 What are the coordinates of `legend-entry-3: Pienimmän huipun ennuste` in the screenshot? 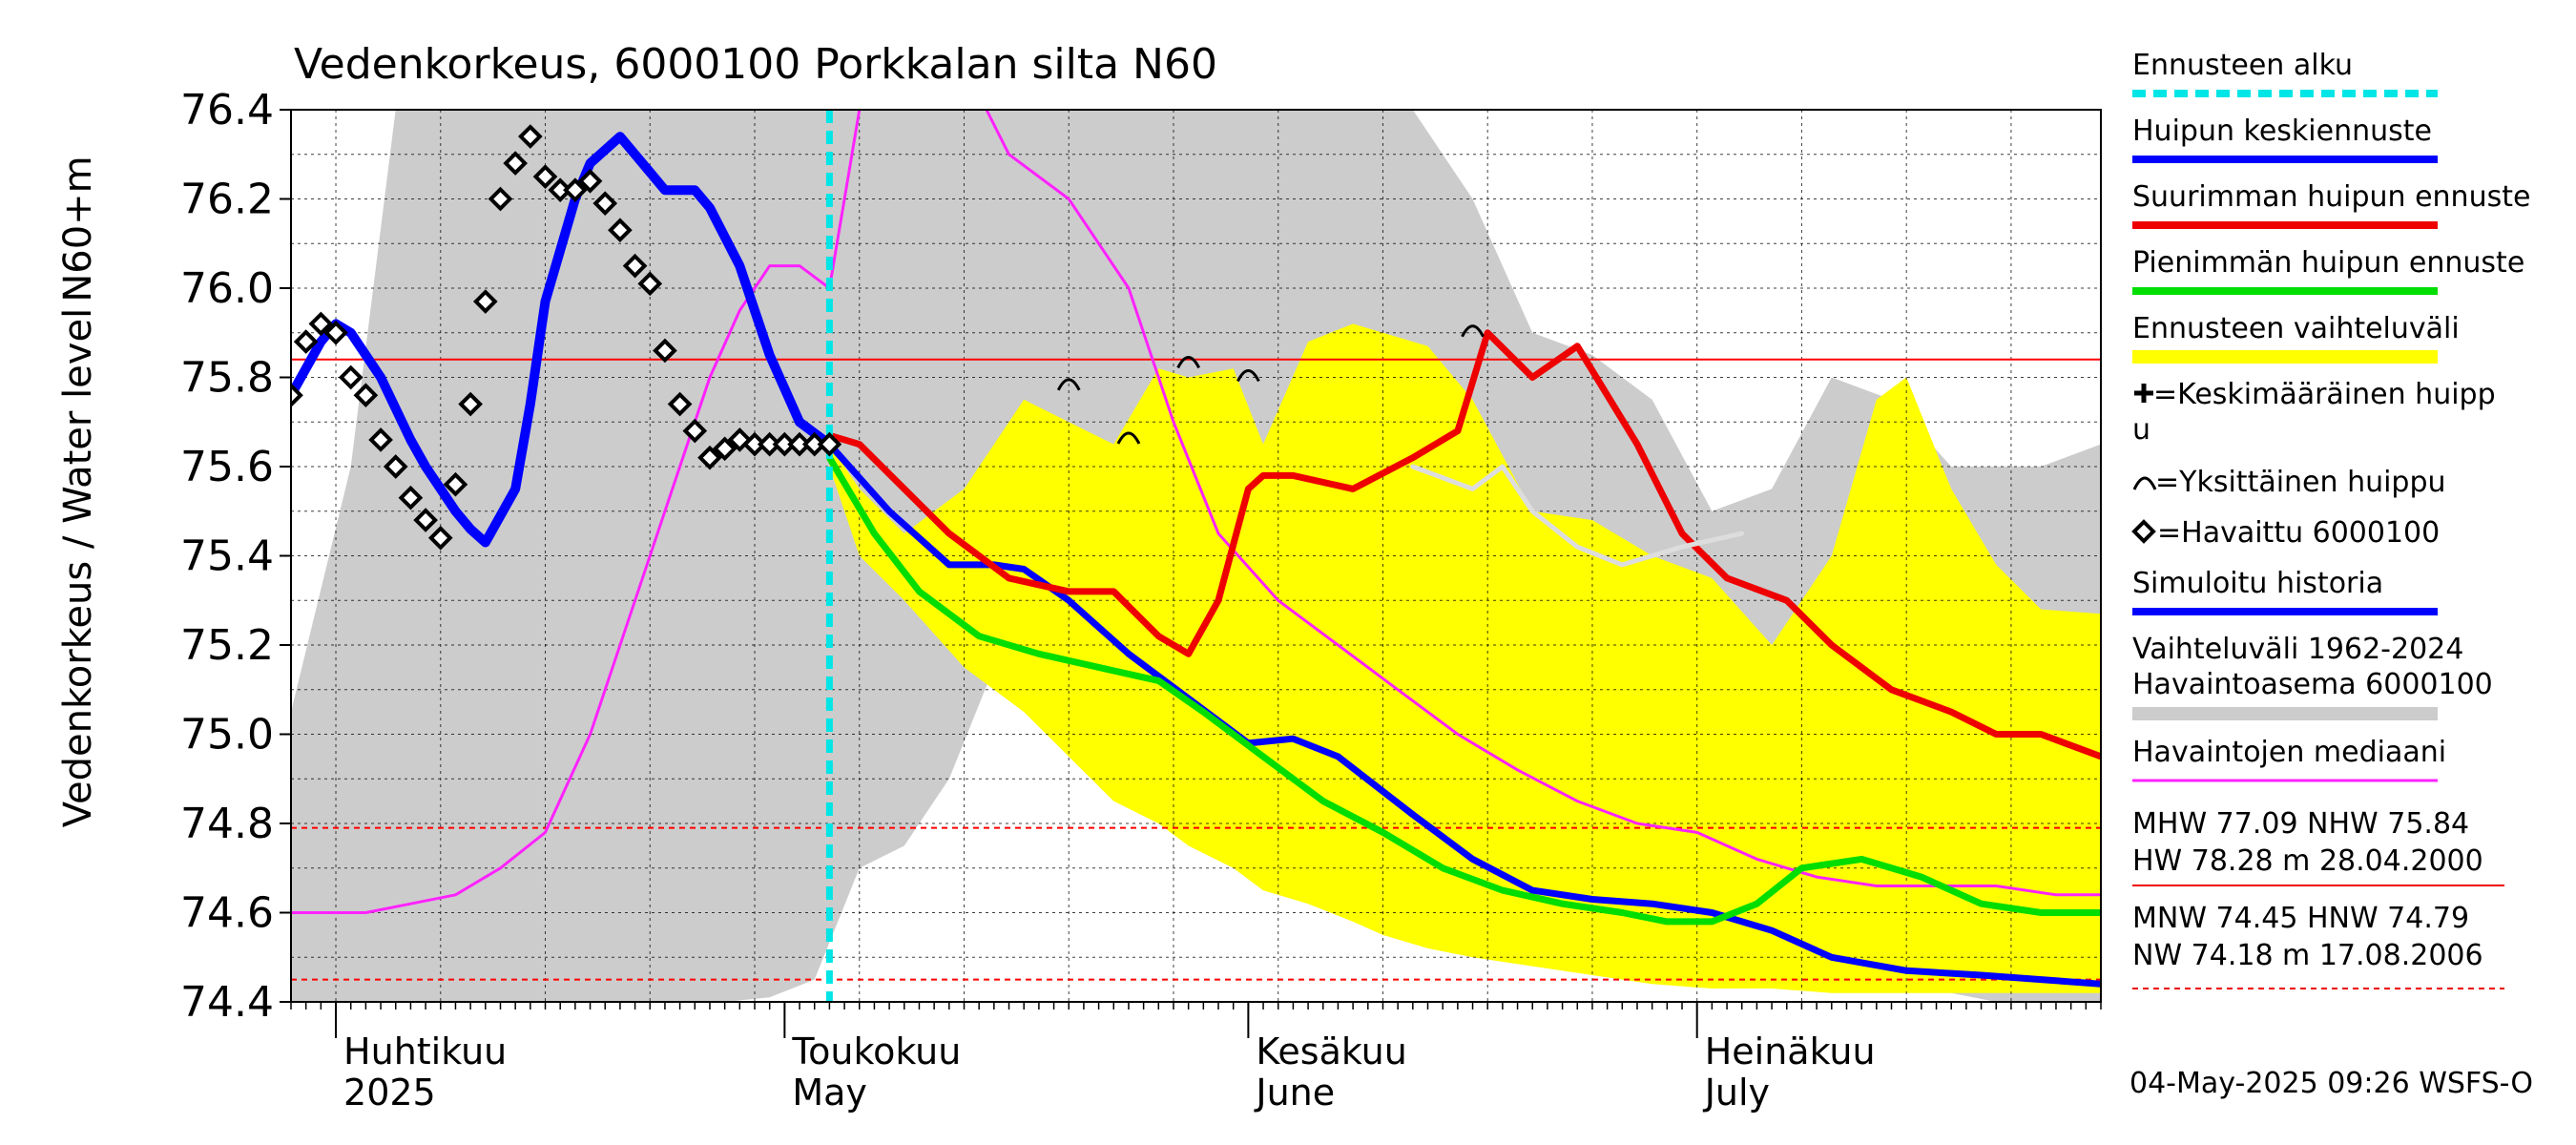 It's located at (2328, 270).